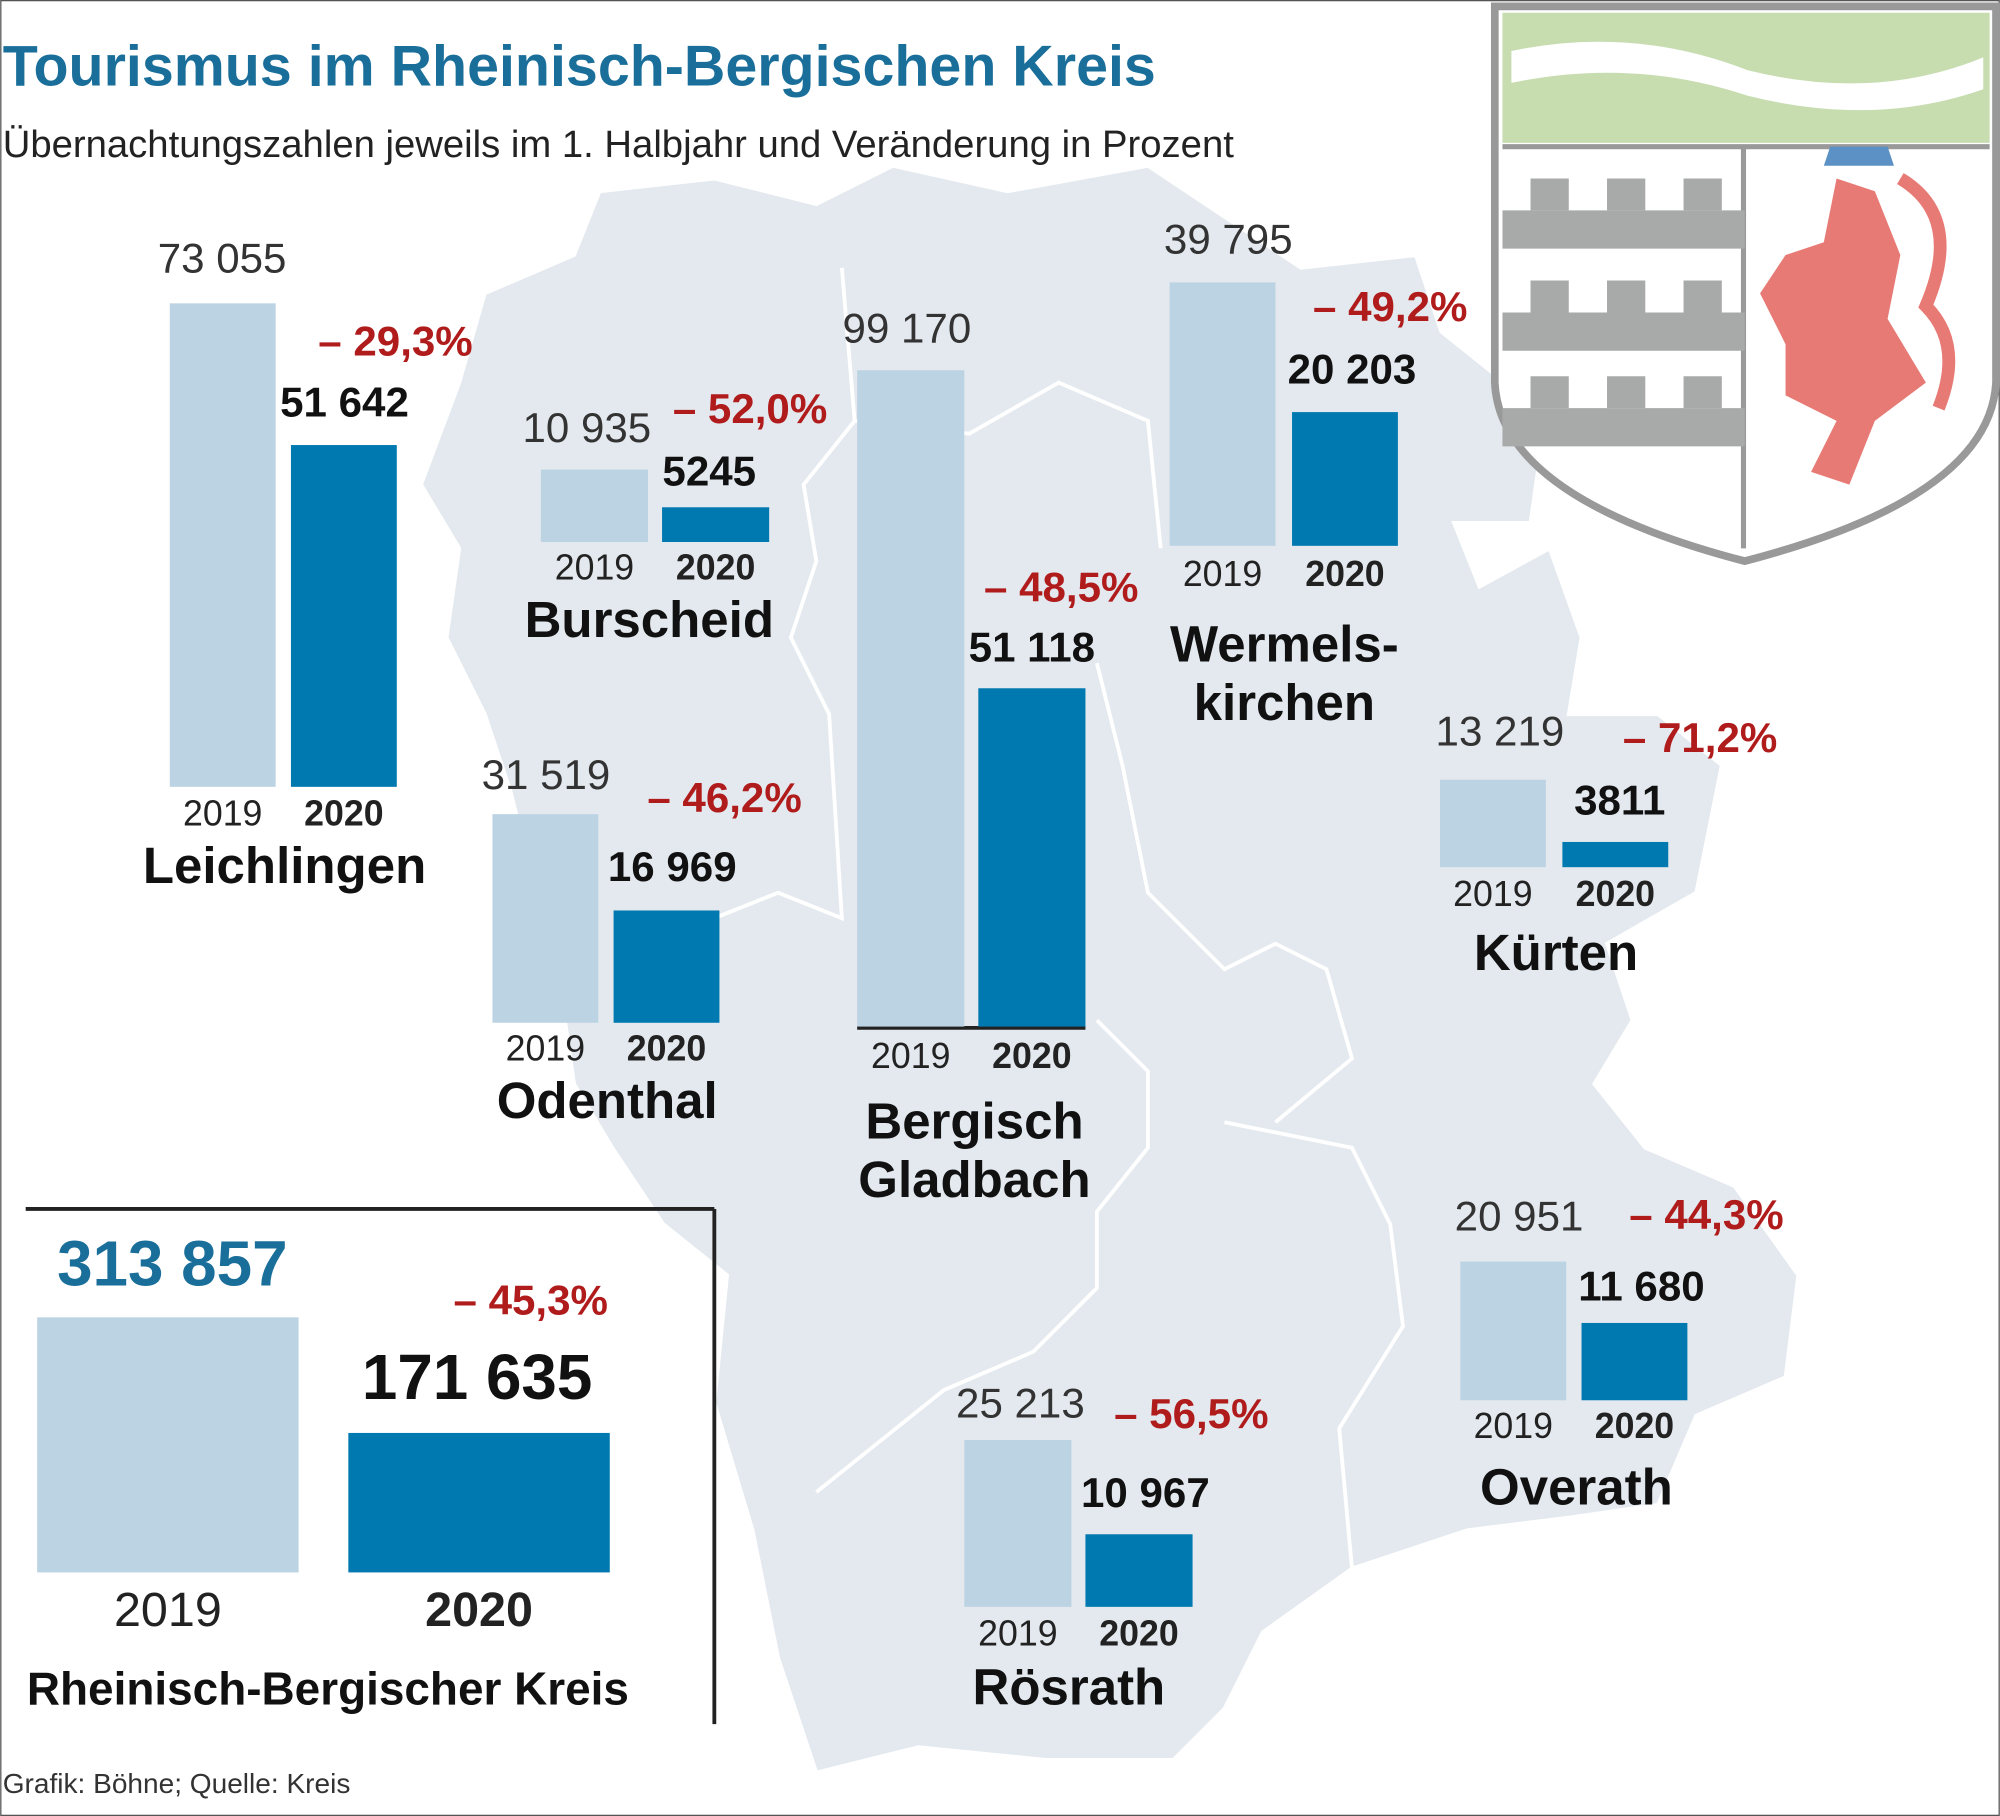  I want to click on total-box, so click(371, 1466).